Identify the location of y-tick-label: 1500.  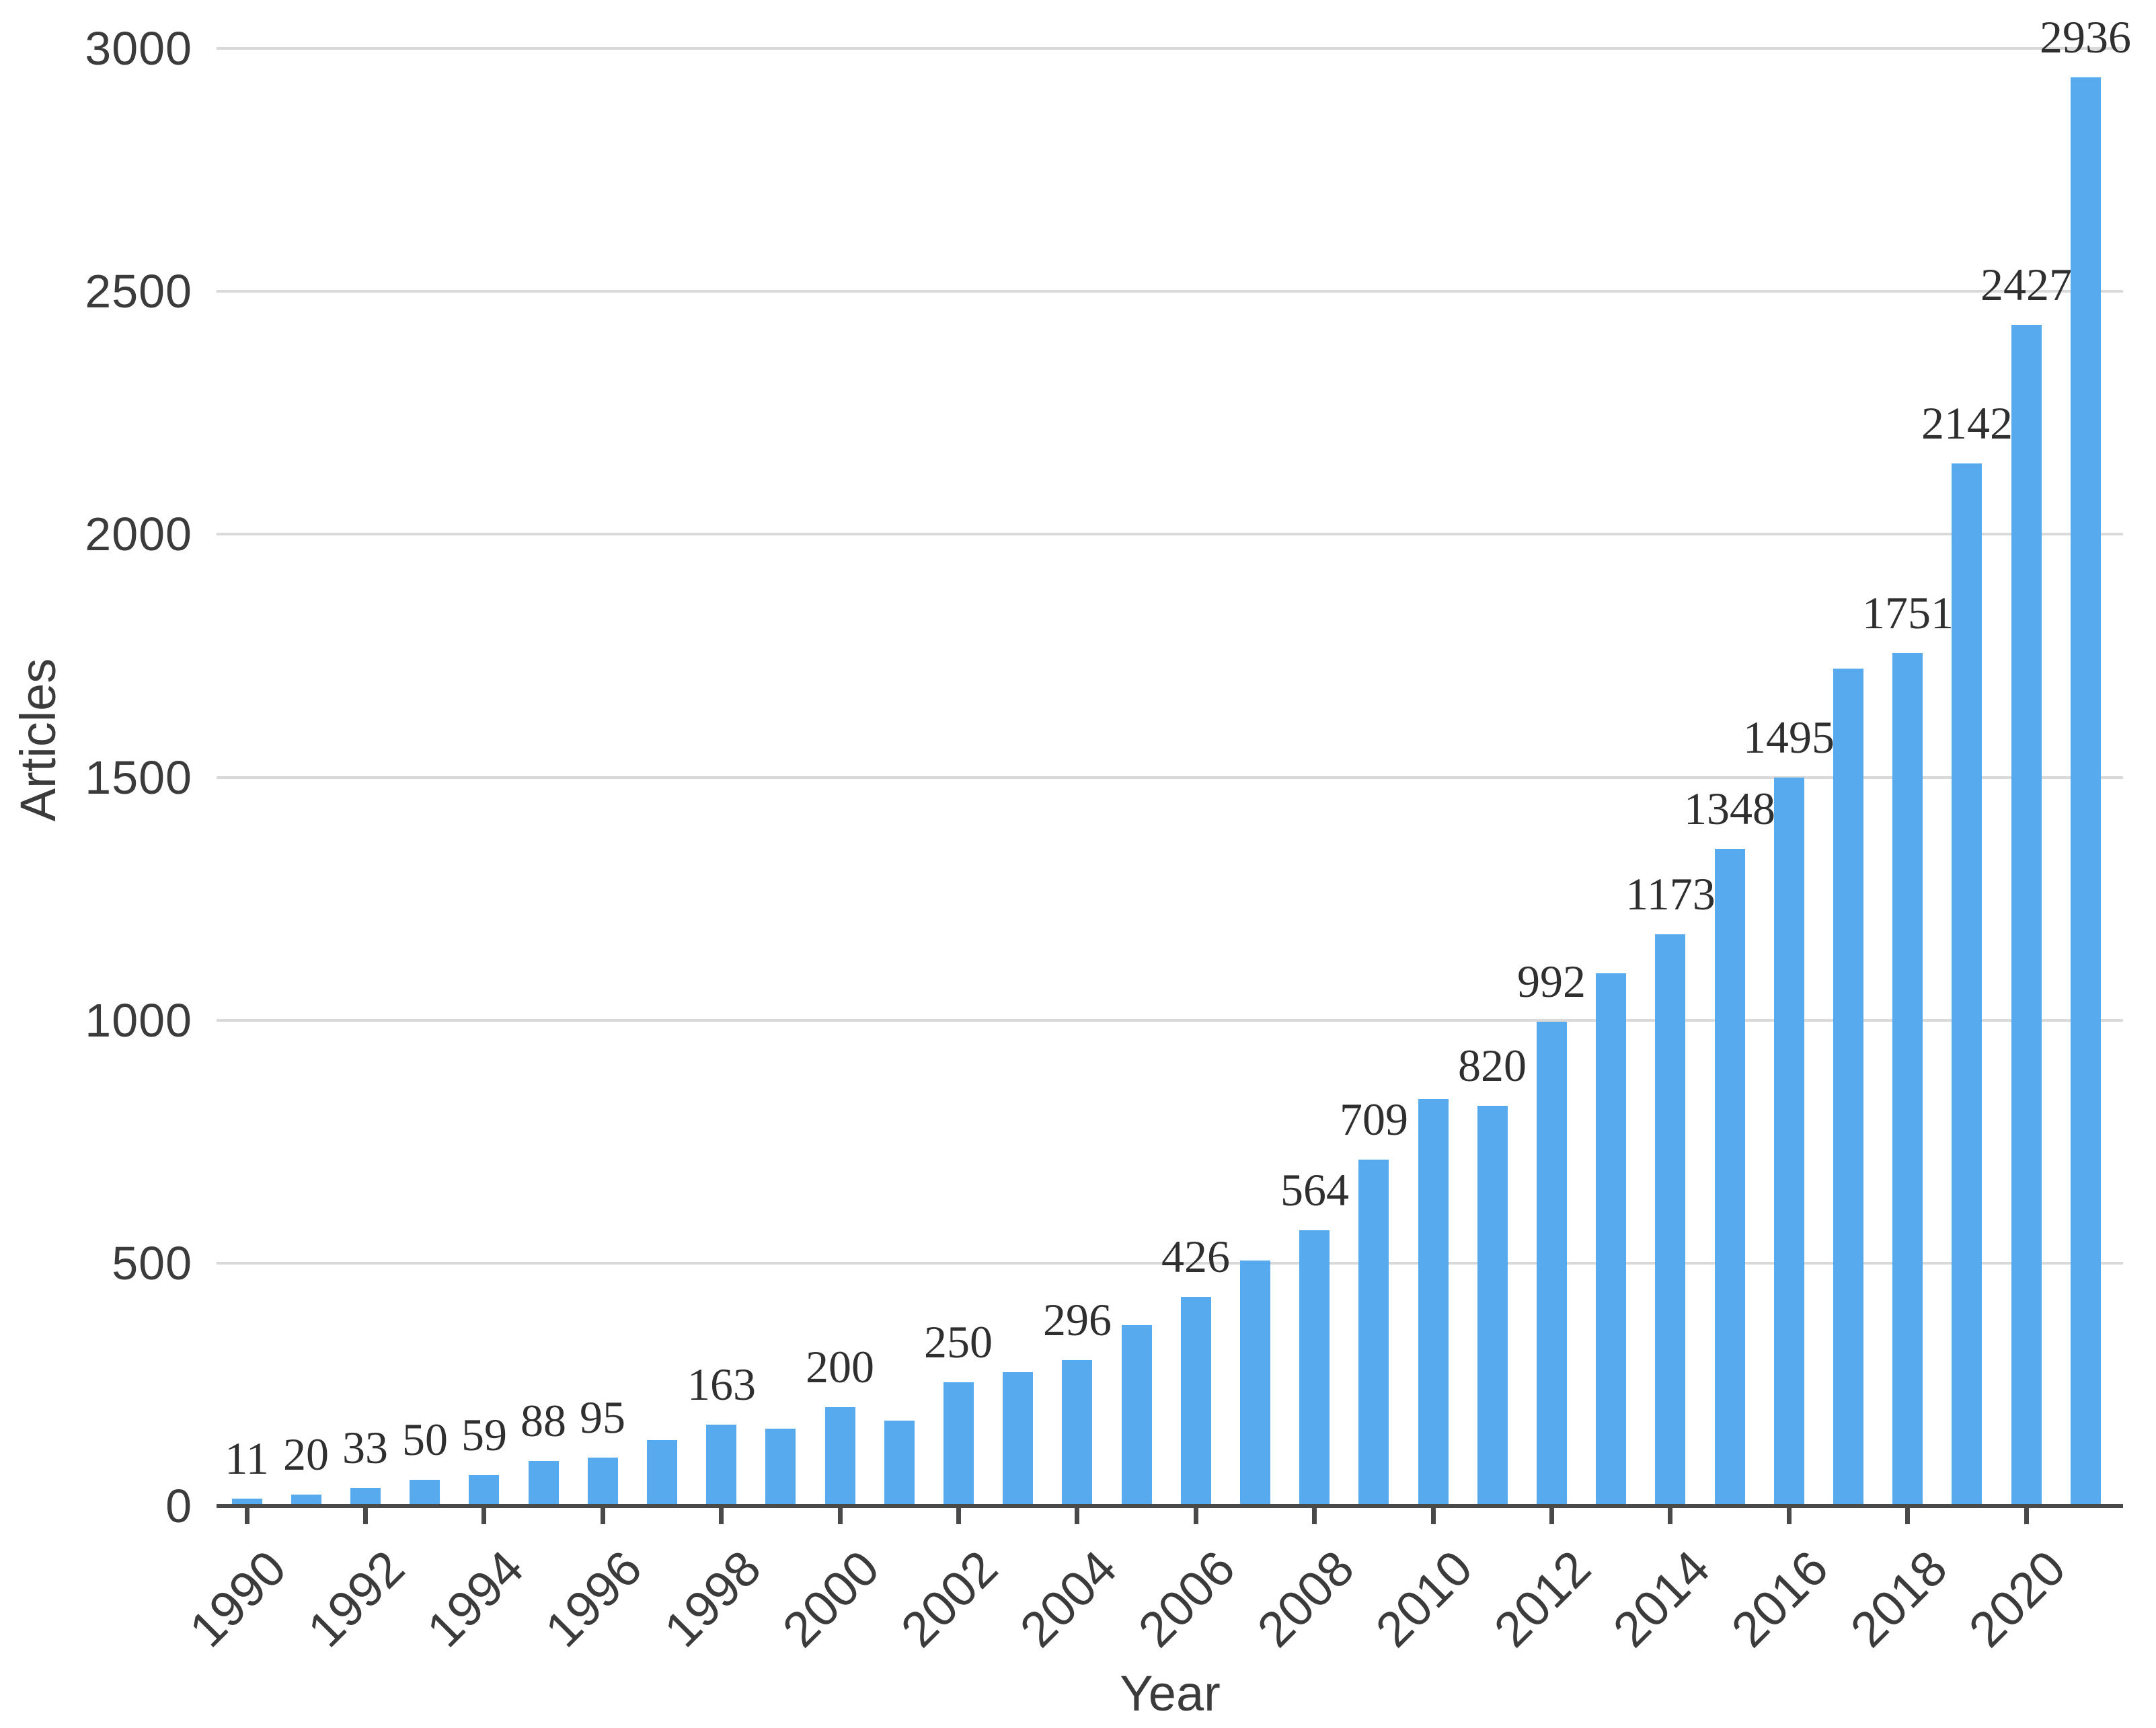
(139, 777).